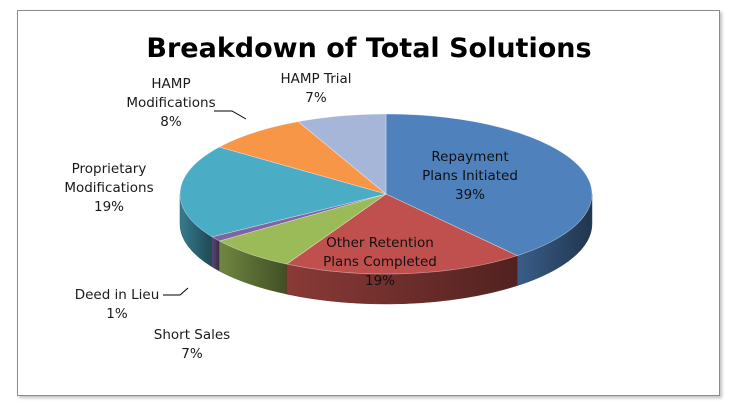 The image size is (744, 408). Describe the element at coordinates (170, 84) in the screenshot. I see `slice-name-label: HAMP` at that location.